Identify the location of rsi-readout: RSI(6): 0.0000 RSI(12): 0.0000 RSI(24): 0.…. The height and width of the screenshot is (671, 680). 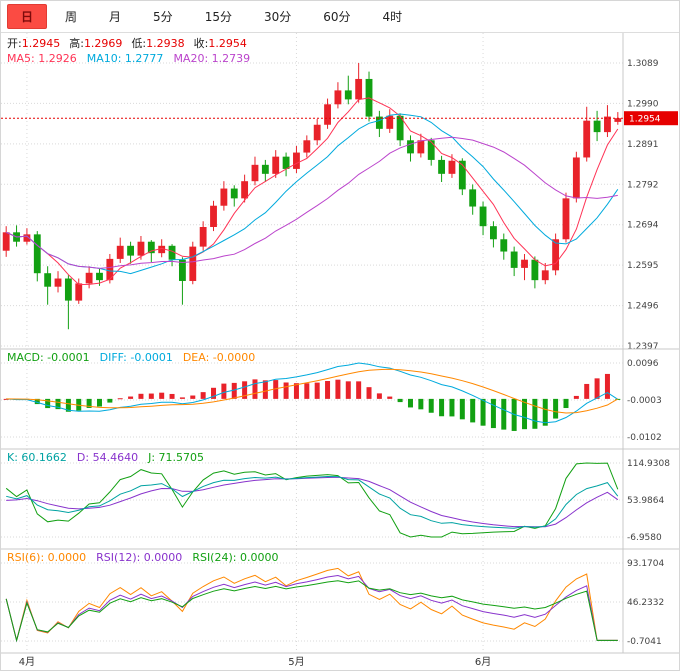
(147, 557).